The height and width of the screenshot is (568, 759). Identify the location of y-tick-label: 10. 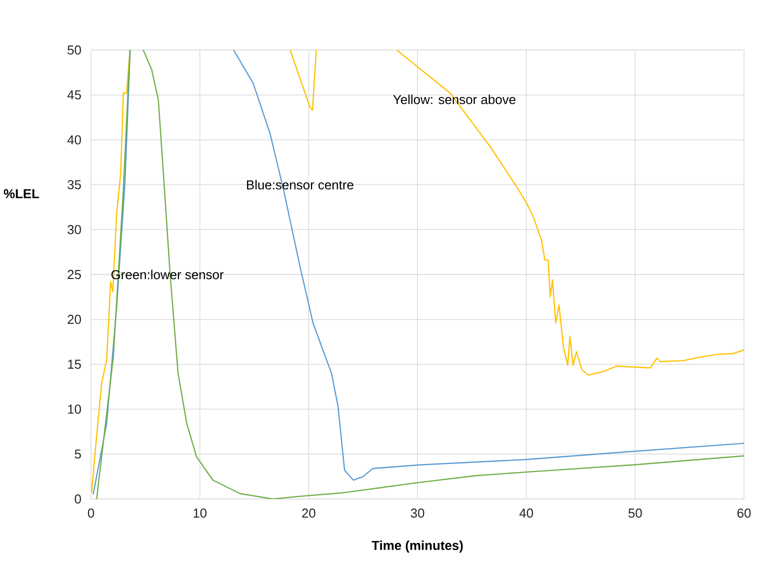
(74, 409).